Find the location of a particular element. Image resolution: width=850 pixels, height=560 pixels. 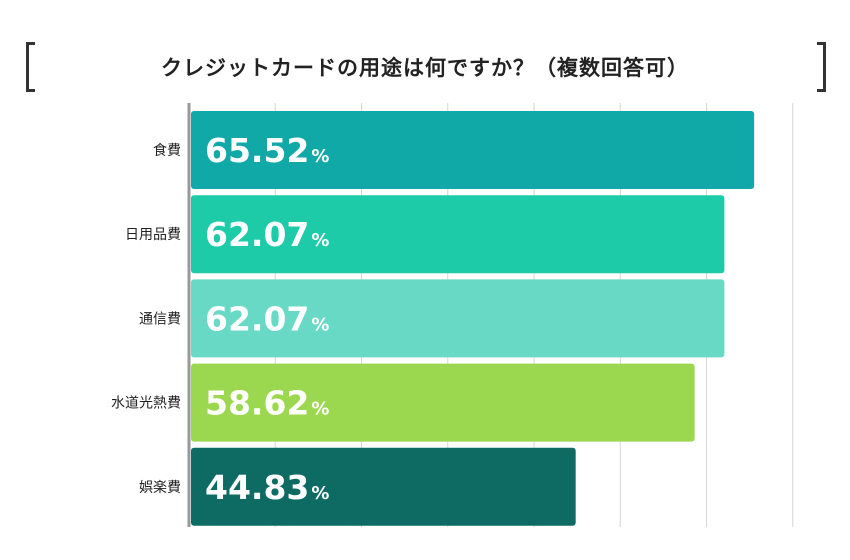

value-label: 65.52% is located at coordinates (267, 150).